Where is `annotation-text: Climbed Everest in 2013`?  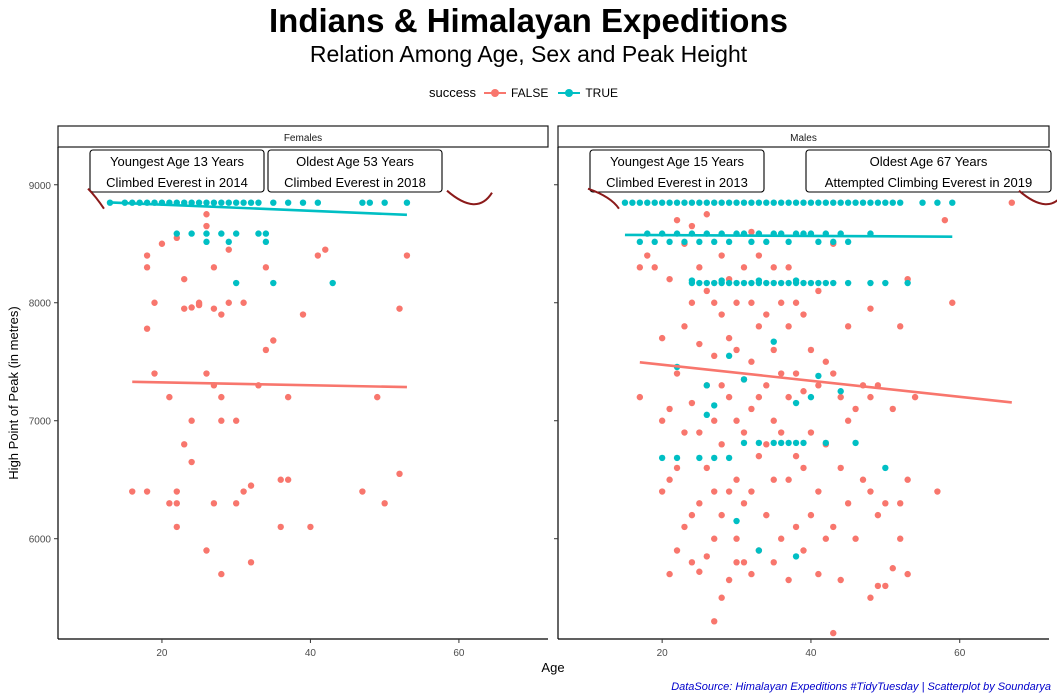
annotation-text: Climbed Everest in 2013 is located at coordinates (677, 182).